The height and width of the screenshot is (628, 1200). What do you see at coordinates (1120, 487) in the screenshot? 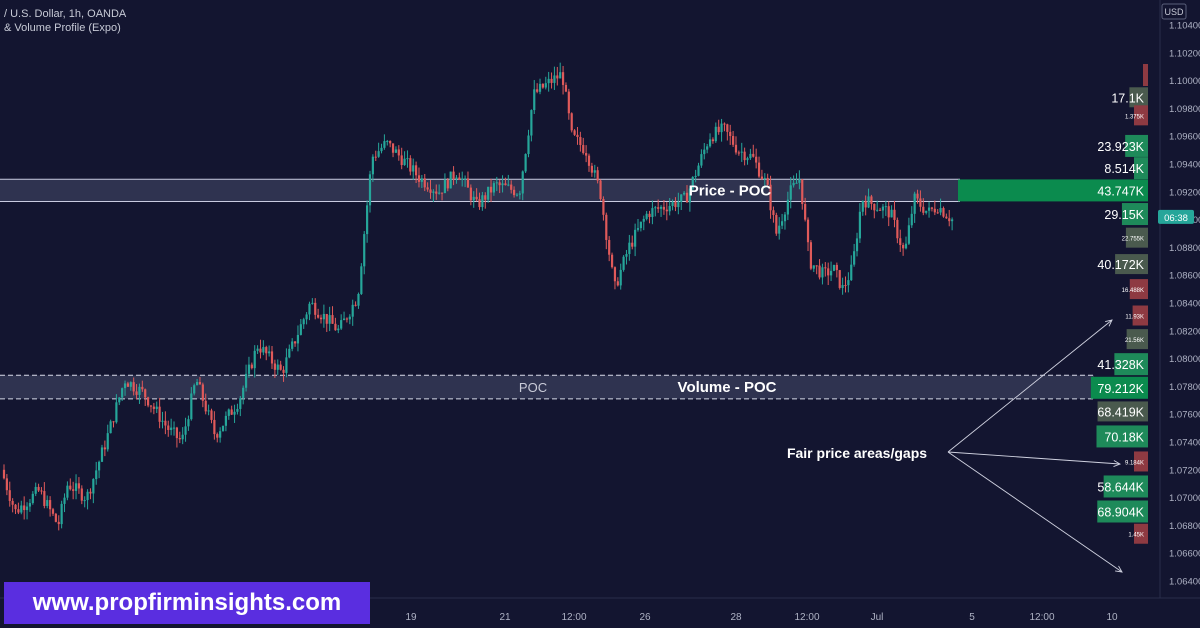
I see `volume-bar-label: 58.644K` at bounding box center [1120, 487].